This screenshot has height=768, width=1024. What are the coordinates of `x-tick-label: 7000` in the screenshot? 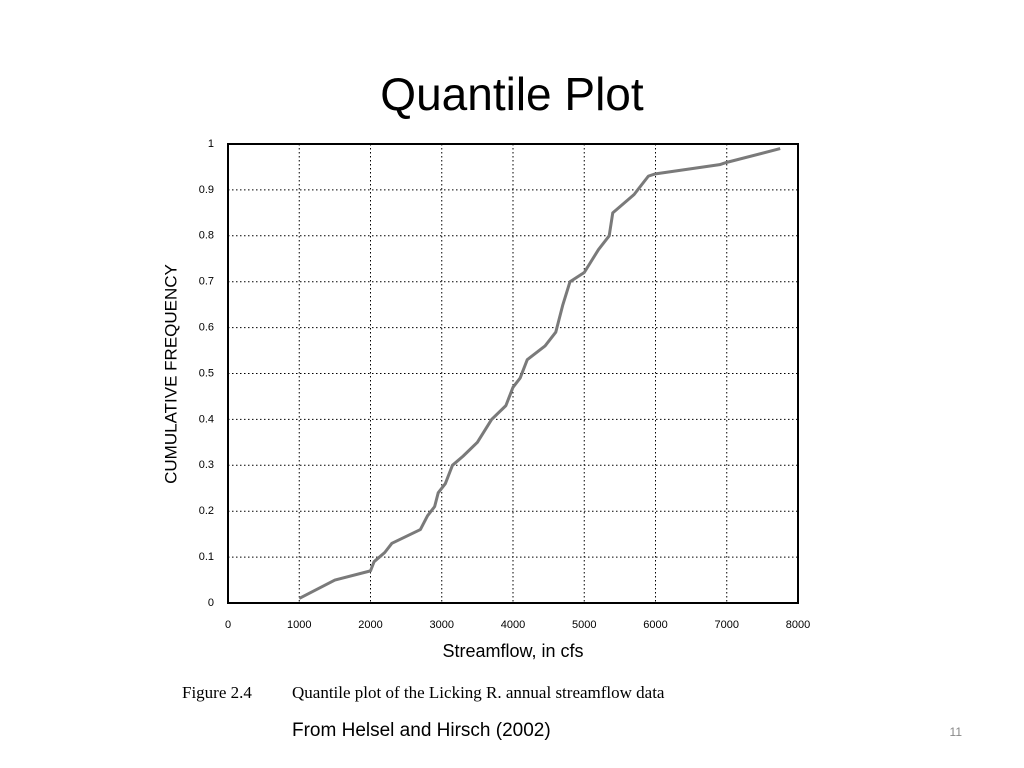 It's located at (727, 625).